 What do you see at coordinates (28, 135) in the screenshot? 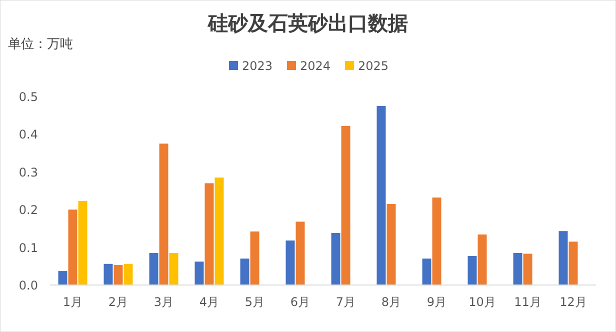
I see `y-tick-label: 0.4` at bounding box center [28, 135].